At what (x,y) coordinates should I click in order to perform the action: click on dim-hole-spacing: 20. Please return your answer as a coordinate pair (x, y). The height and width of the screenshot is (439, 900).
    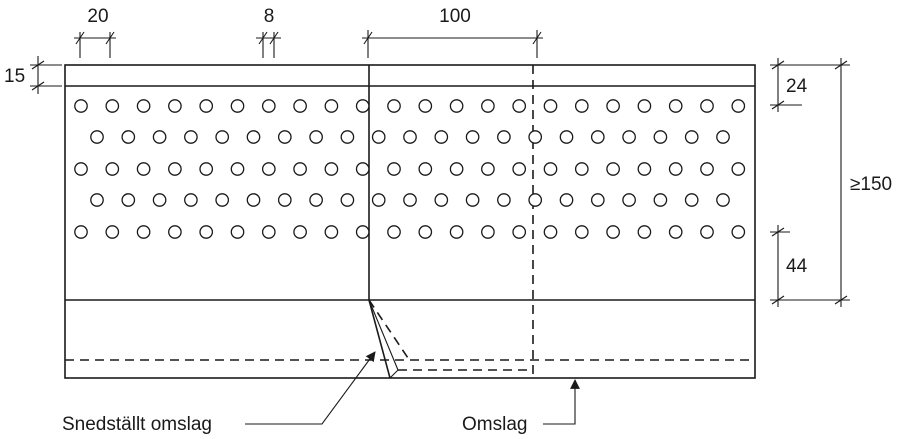
    Looking at the image, I should click on (95, 32).